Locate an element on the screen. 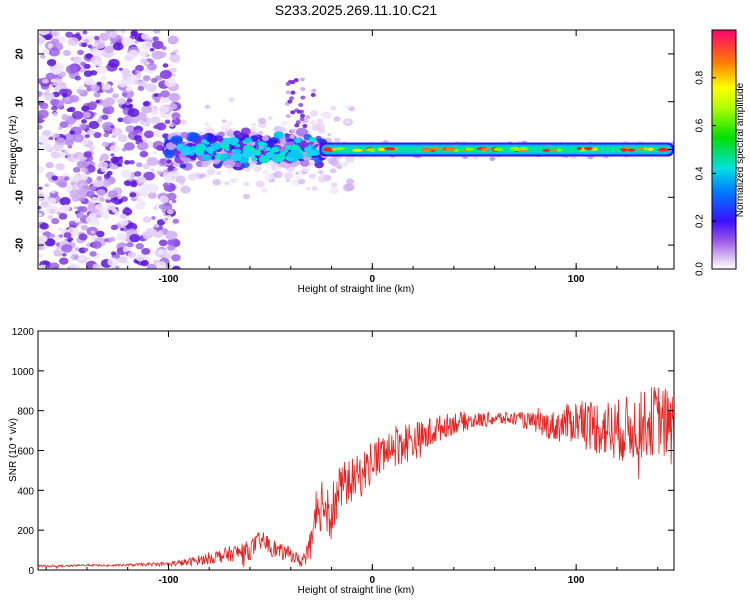 This screenshot has width=750, height=600. colorbar-tick-label: 0.4 is located at coordinates (700, 173).